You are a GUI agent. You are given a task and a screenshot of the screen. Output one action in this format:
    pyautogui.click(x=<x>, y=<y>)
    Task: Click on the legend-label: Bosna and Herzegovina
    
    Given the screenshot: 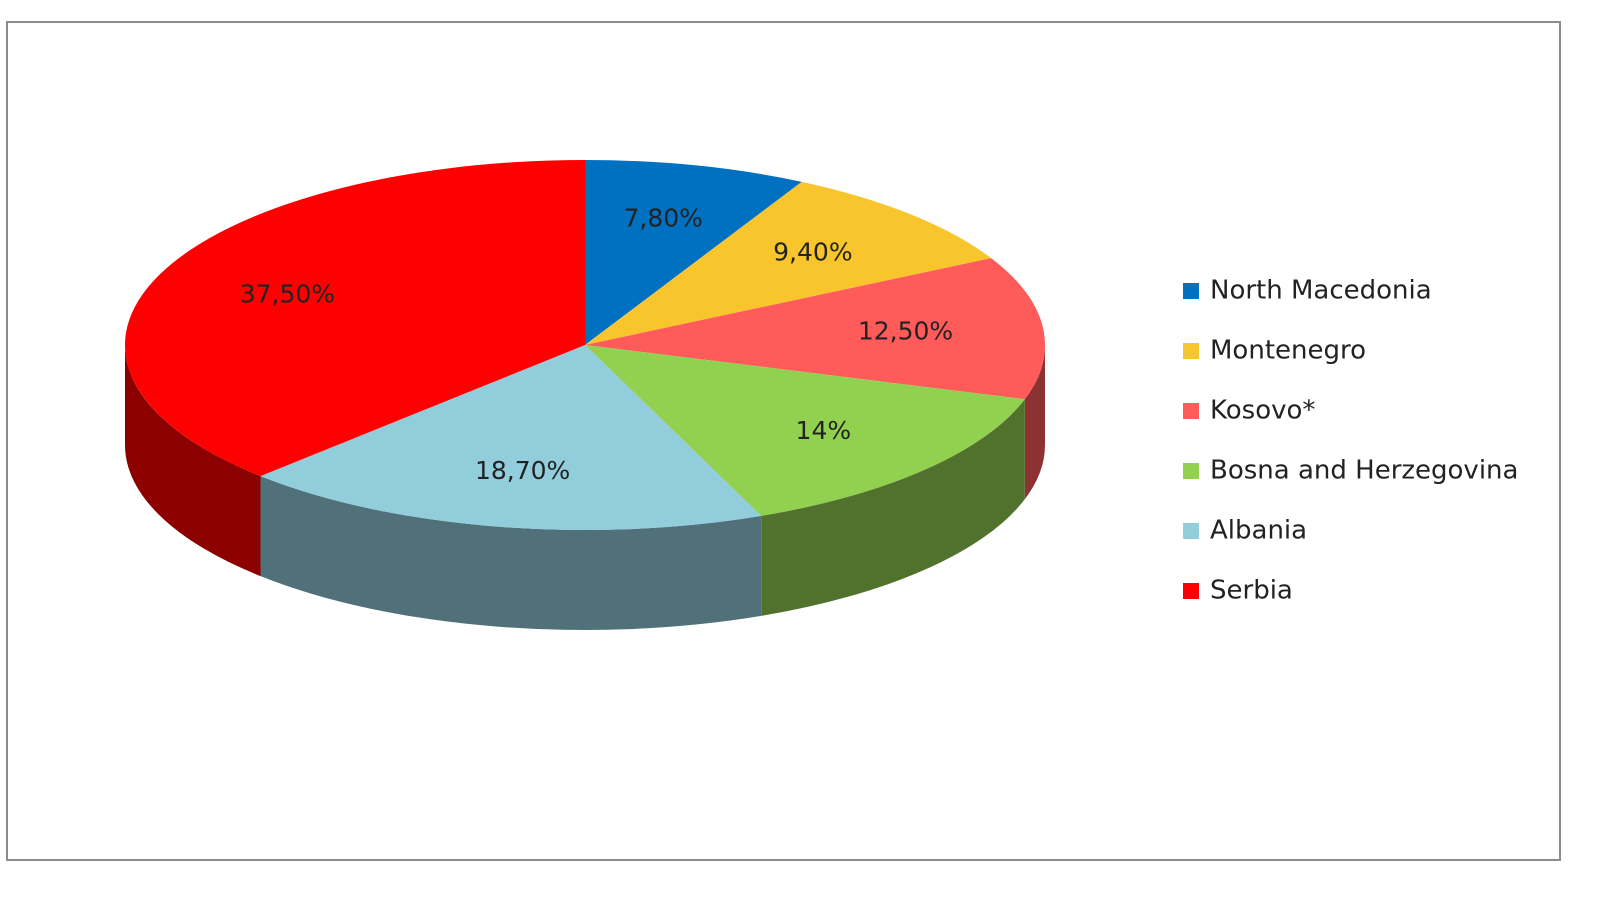 What is the action you would take?
    pyautogui.click(x=1364, y=471)
    